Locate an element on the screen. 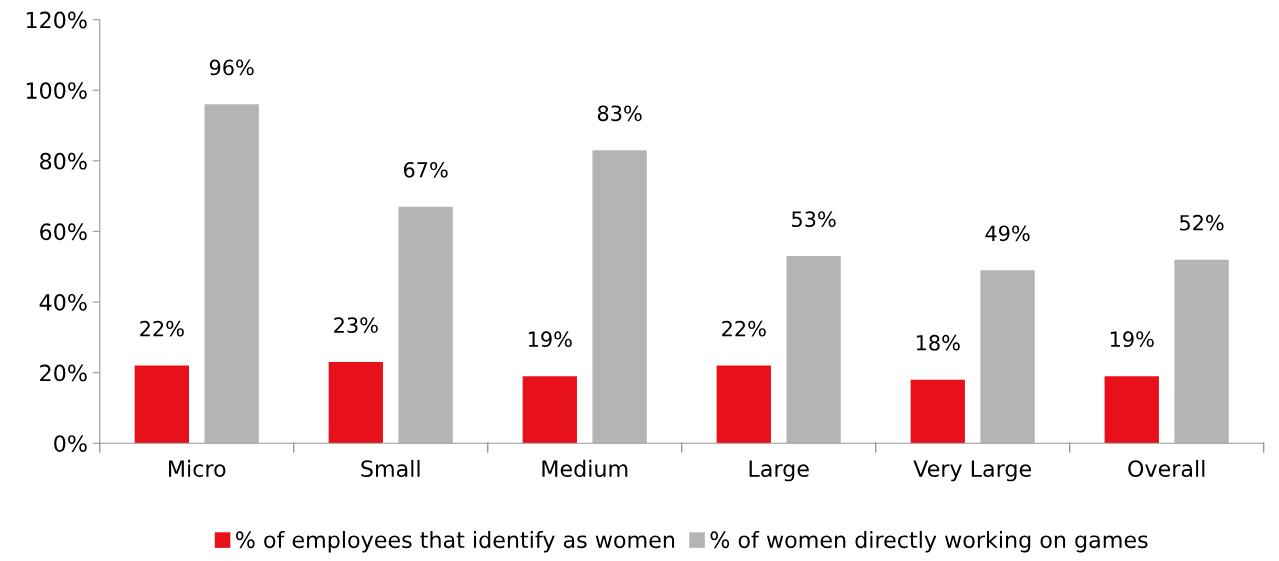 This screenshot has height=561, width=1279. x-tick-label: Micro is located at coordinates (197, 468).